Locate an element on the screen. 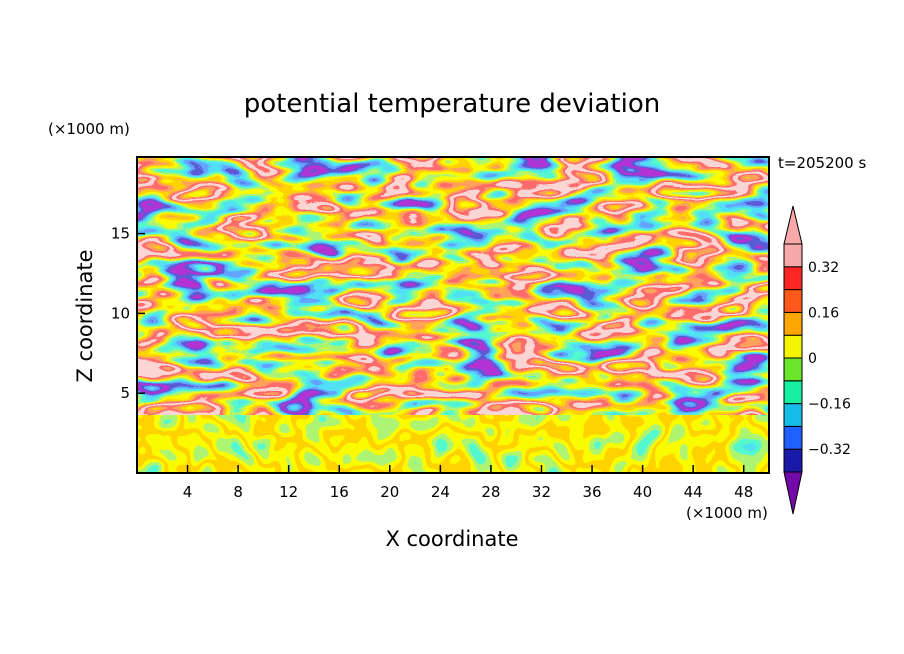 The width and height of the screenshot is (904, 654). contour-field-lower is located at coordinates (453, 444).